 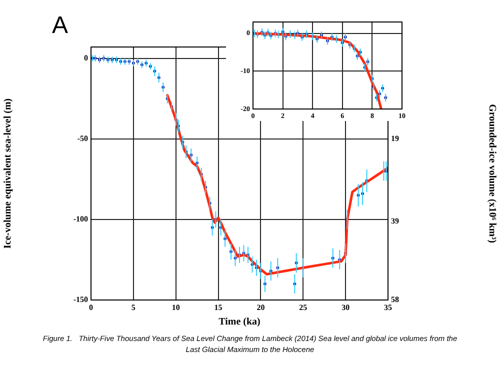 What do you see at coordinates (218, 307) in the screenshot?
I see `x-tick-label: 15` at bounding box center [218, 307].